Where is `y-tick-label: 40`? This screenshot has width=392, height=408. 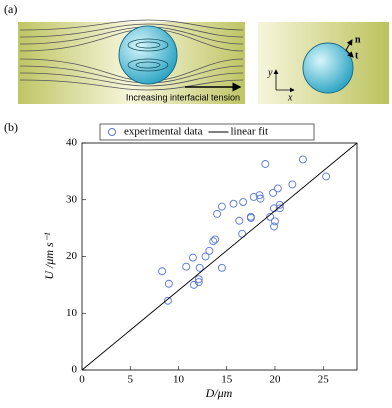 y-tick-label: 40 is located at coordinates (72, 143).